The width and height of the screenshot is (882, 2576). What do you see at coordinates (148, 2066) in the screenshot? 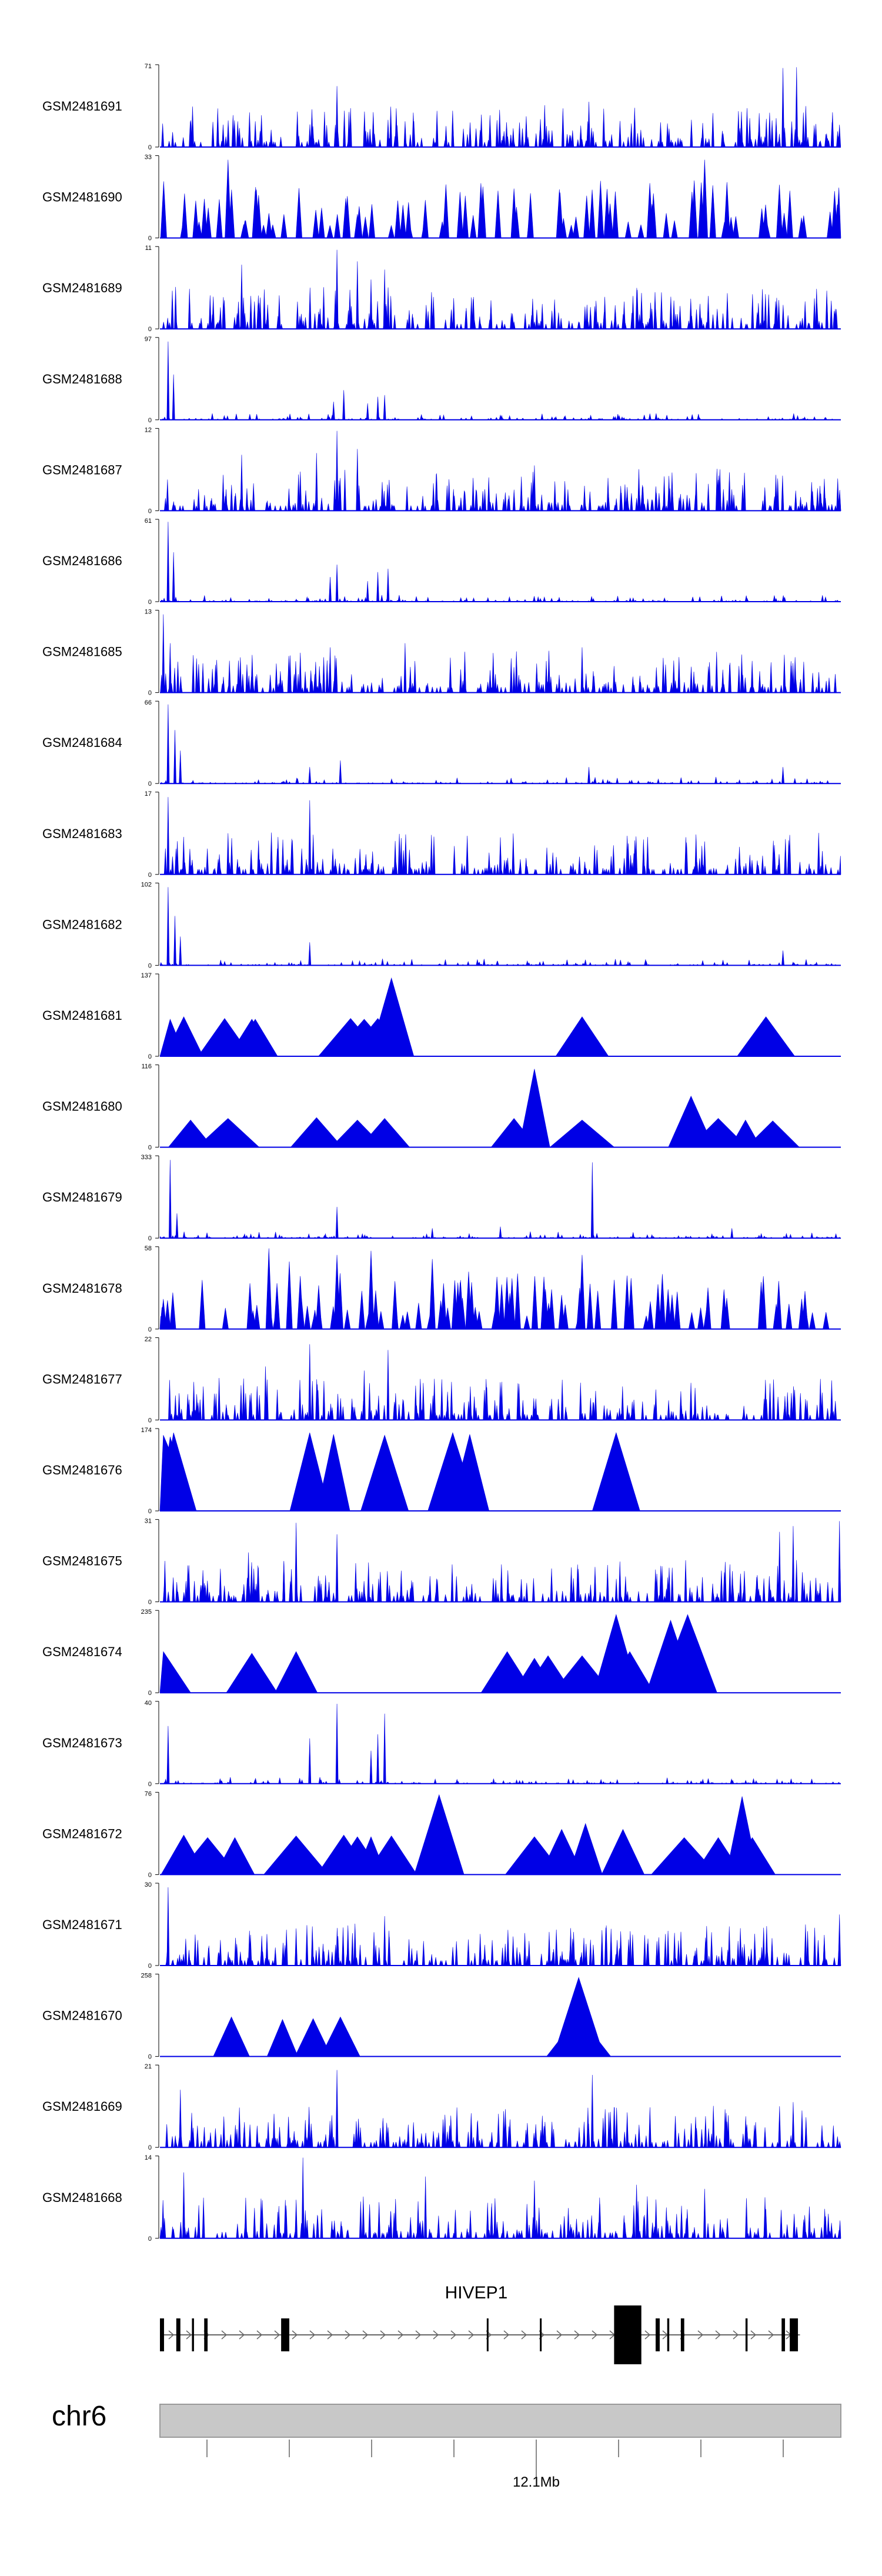
I see `track-max-label: 21` at bounding box center [148, 2066].